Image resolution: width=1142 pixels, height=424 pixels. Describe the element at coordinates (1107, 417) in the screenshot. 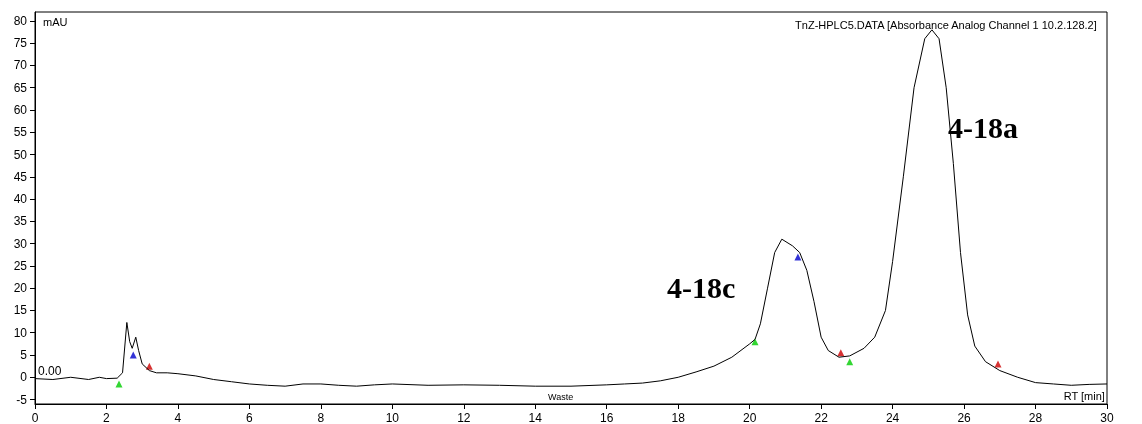

I see `x-tick-label: 30` at that location.